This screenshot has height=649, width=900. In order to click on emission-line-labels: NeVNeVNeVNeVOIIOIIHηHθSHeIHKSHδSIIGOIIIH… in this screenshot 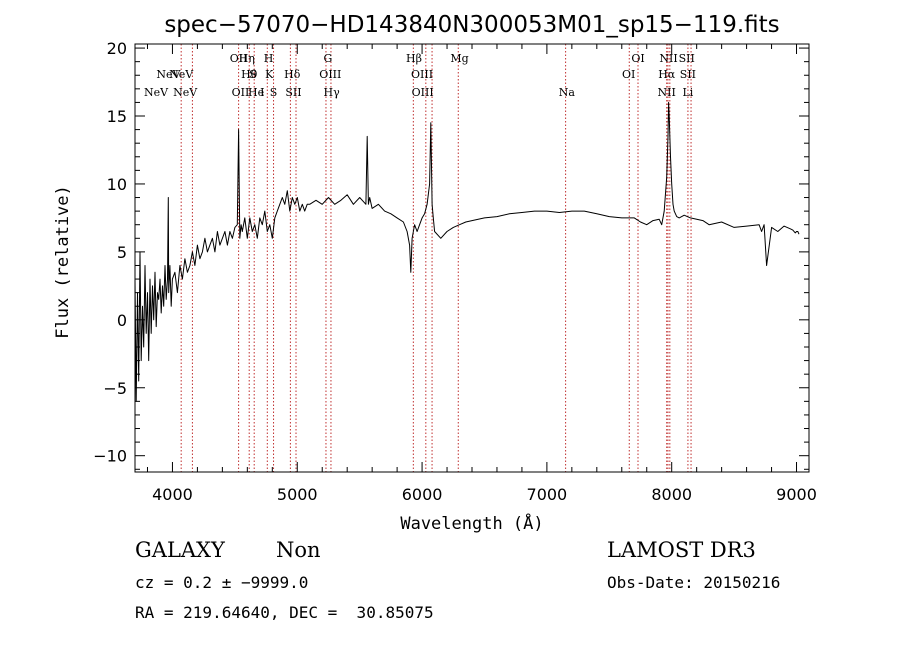, I will do `click(420, 75)`.